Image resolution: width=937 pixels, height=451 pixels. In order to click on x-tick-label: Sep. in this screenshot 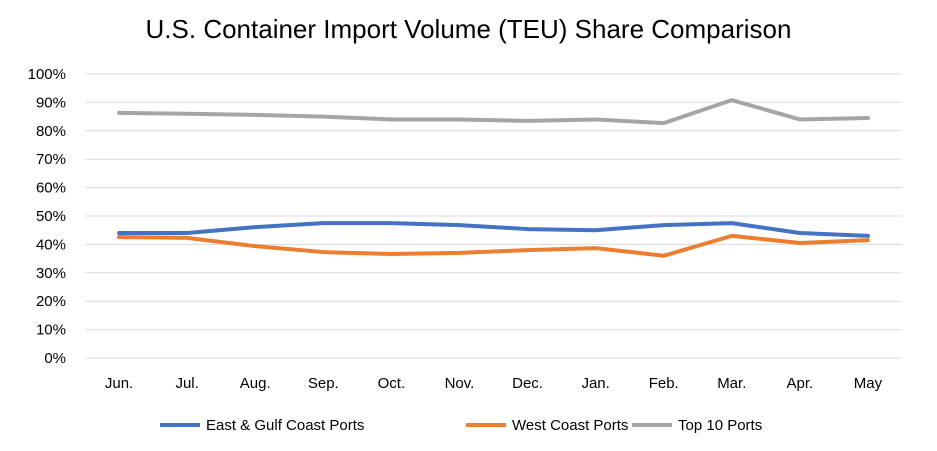, I will do `click(323, 383)`.